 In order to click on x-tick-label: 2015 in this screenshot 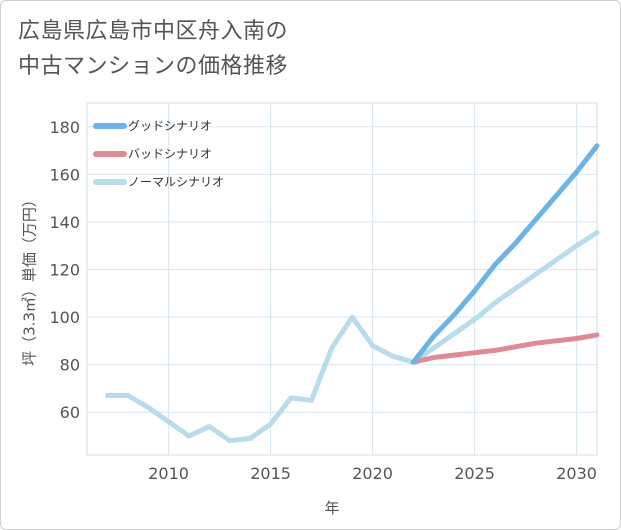, I will do `click(270, 473)`.